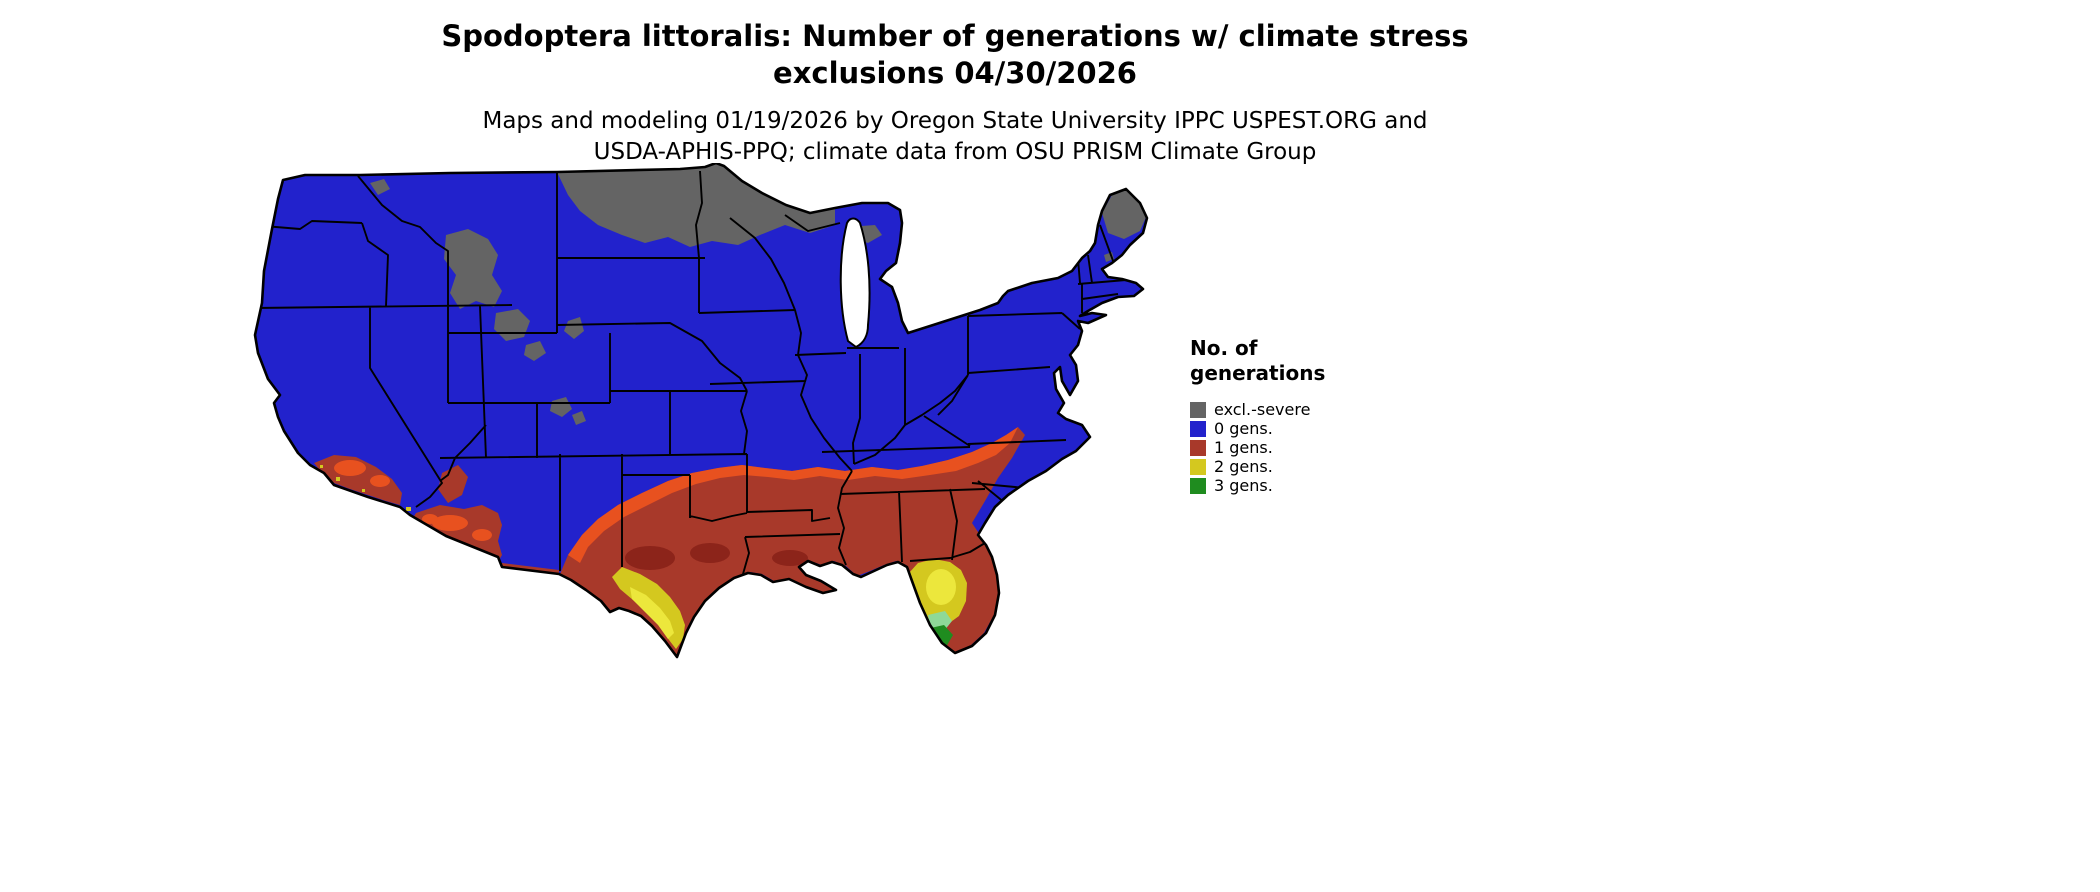 This screenshot has width=2100, height=892. What do you see at coordinates (1198, 485) in the screenshot?
I see `legend-swatch-3-gens` at bounding box center [1198, 485].